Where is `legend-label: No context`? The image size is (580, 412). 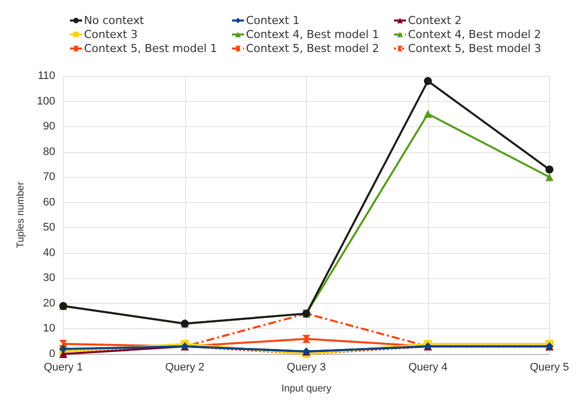 legend-label: No context is located at coordinates (114, 20).